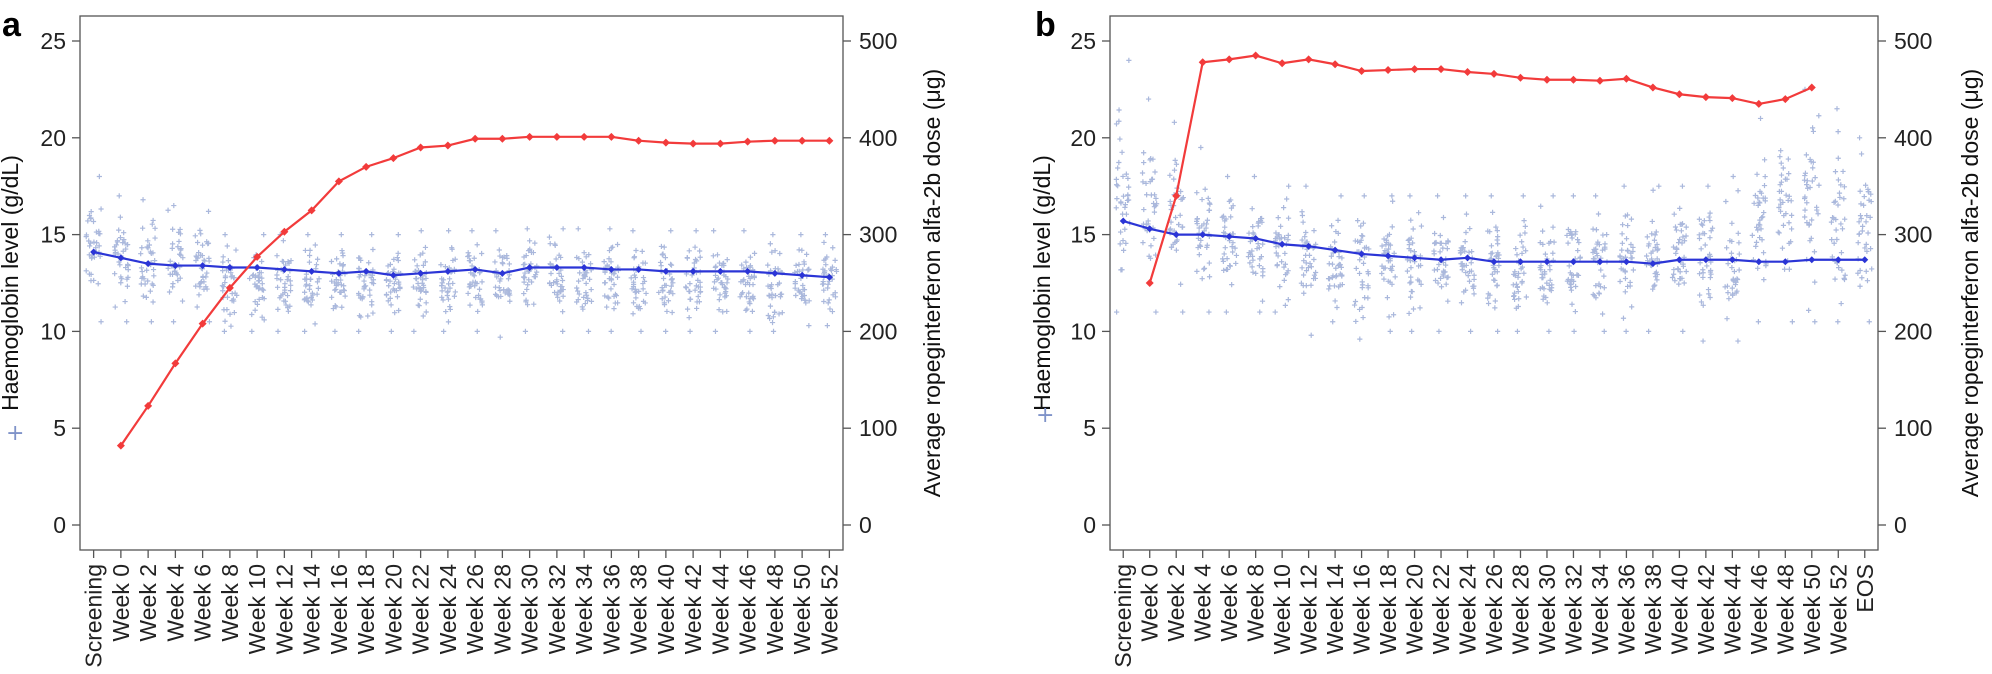 The image size is (1992, 674). I want to click on x-tick-label: EOS, so click(1865, 588).